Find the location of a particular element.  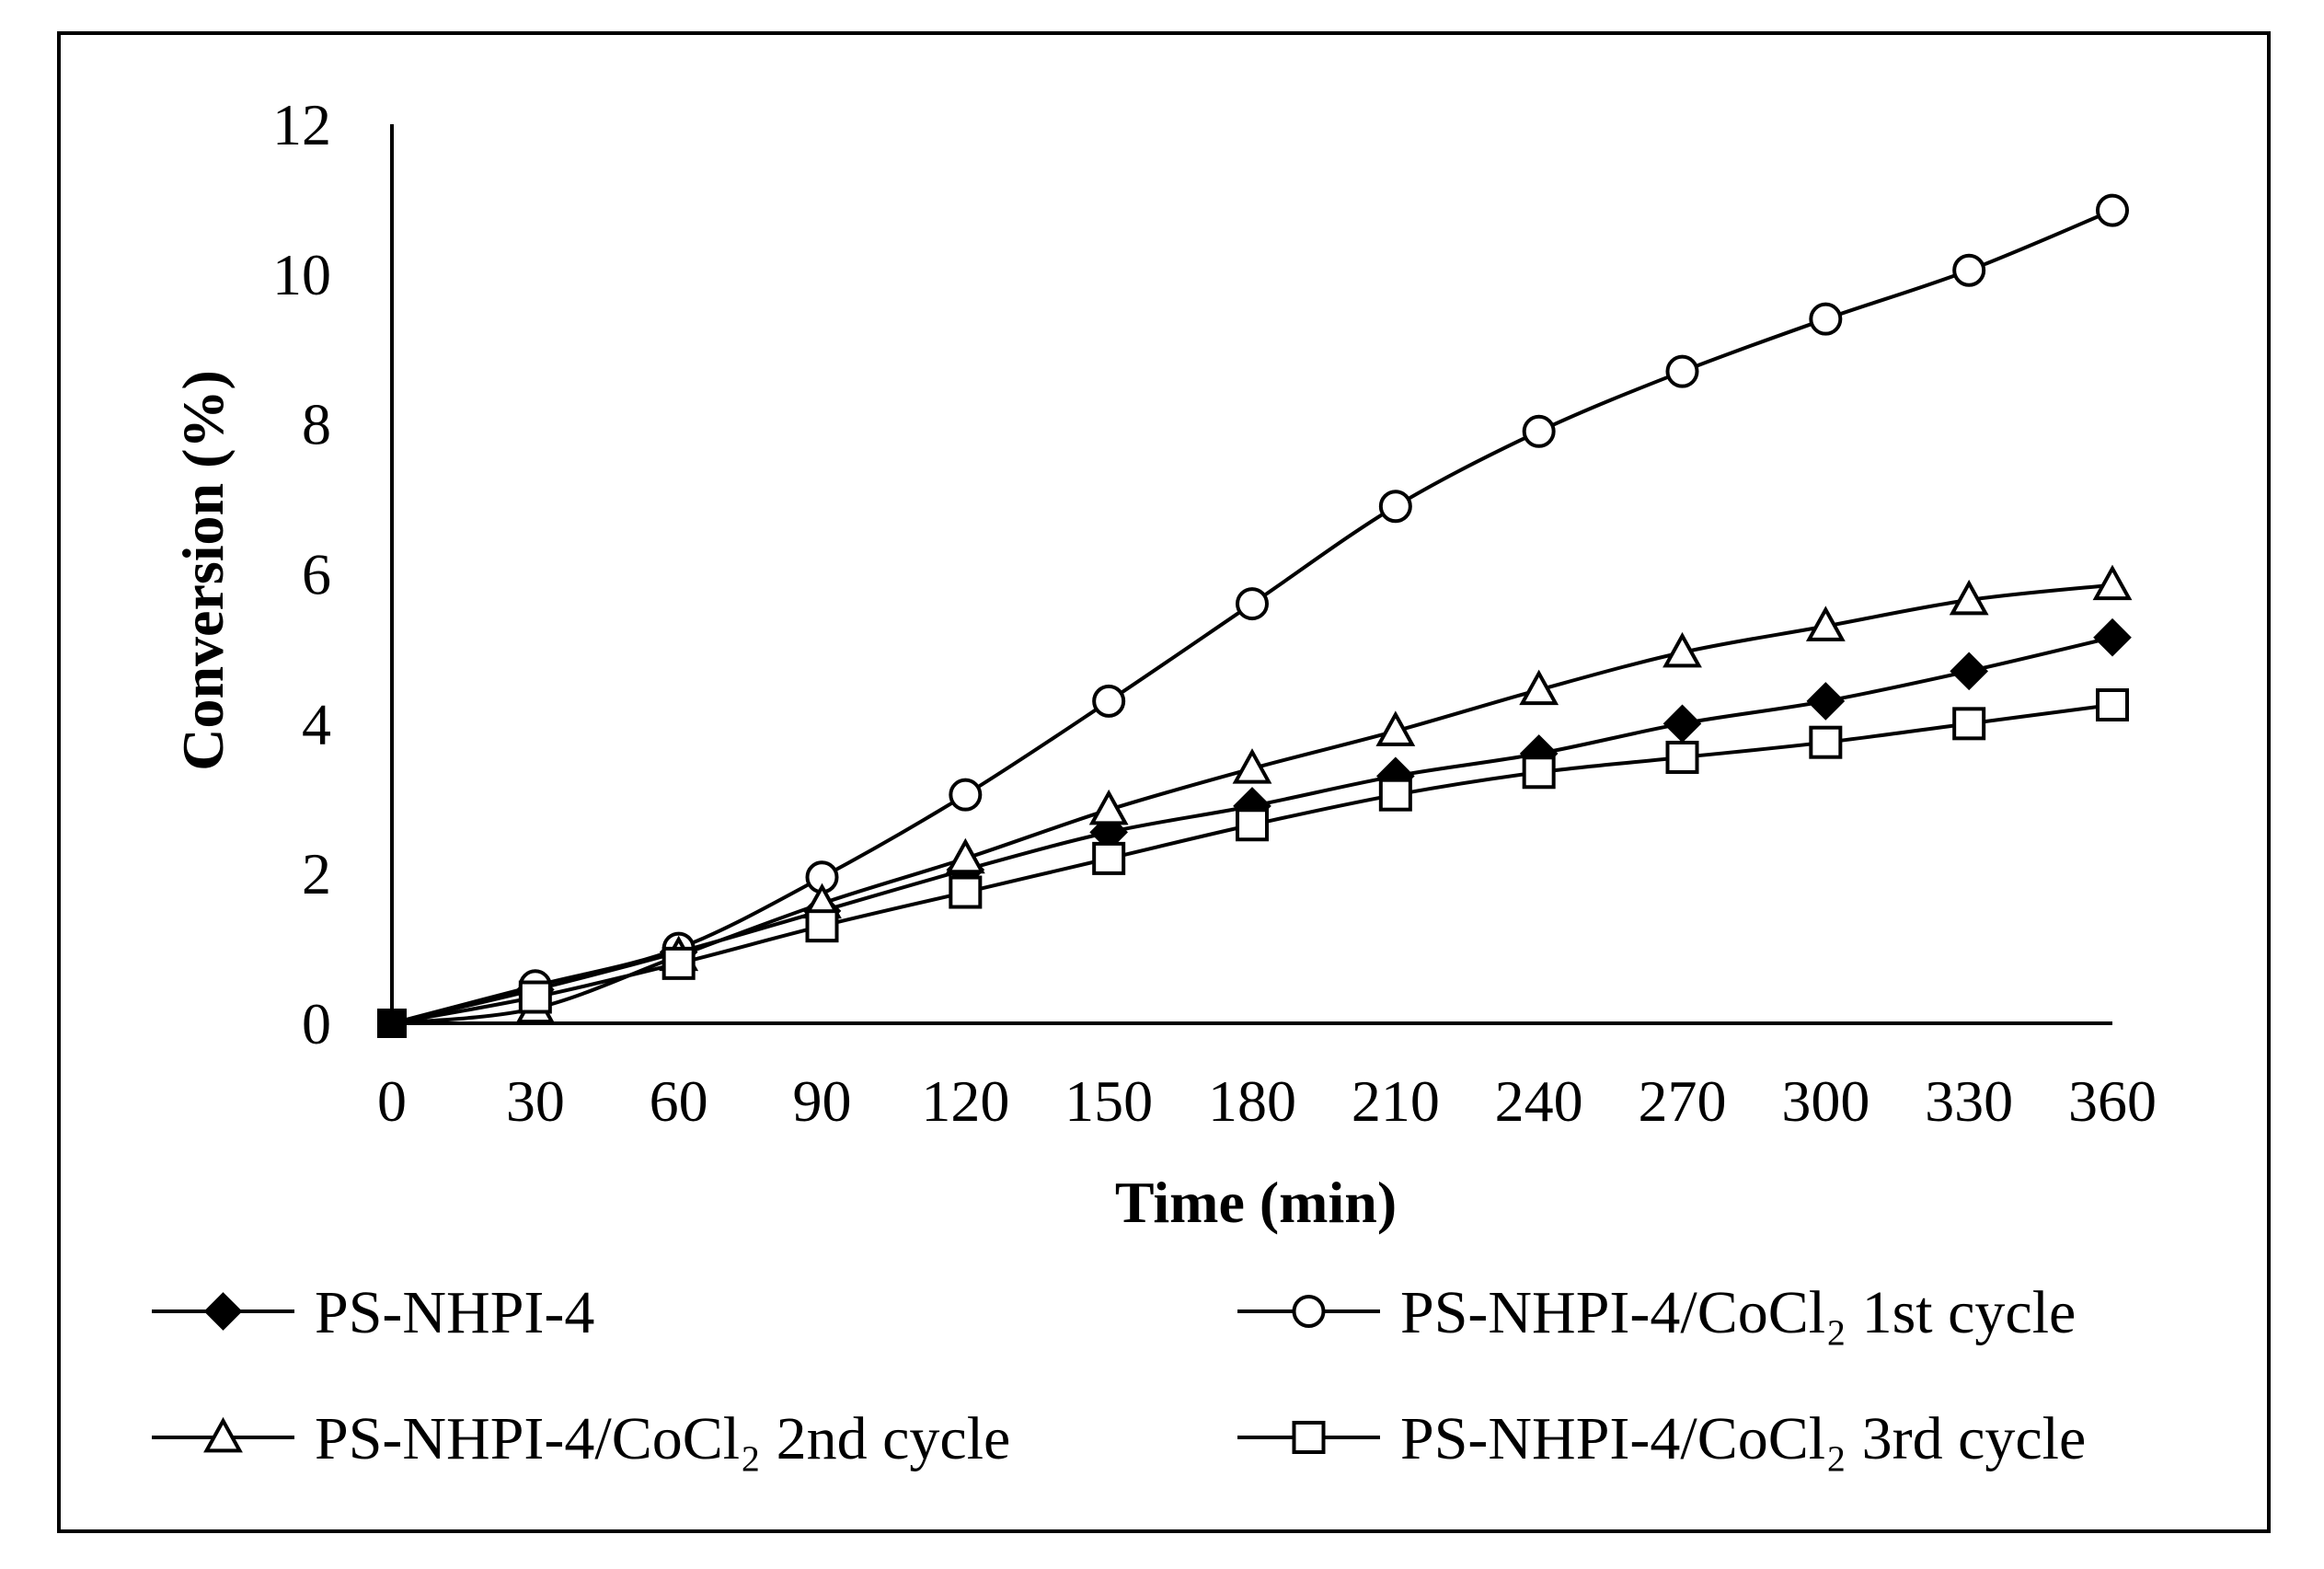

legend-item: PS-NHPI-4/CoCl₂ 3rd cycle is located at coordinates (1661, 1438).